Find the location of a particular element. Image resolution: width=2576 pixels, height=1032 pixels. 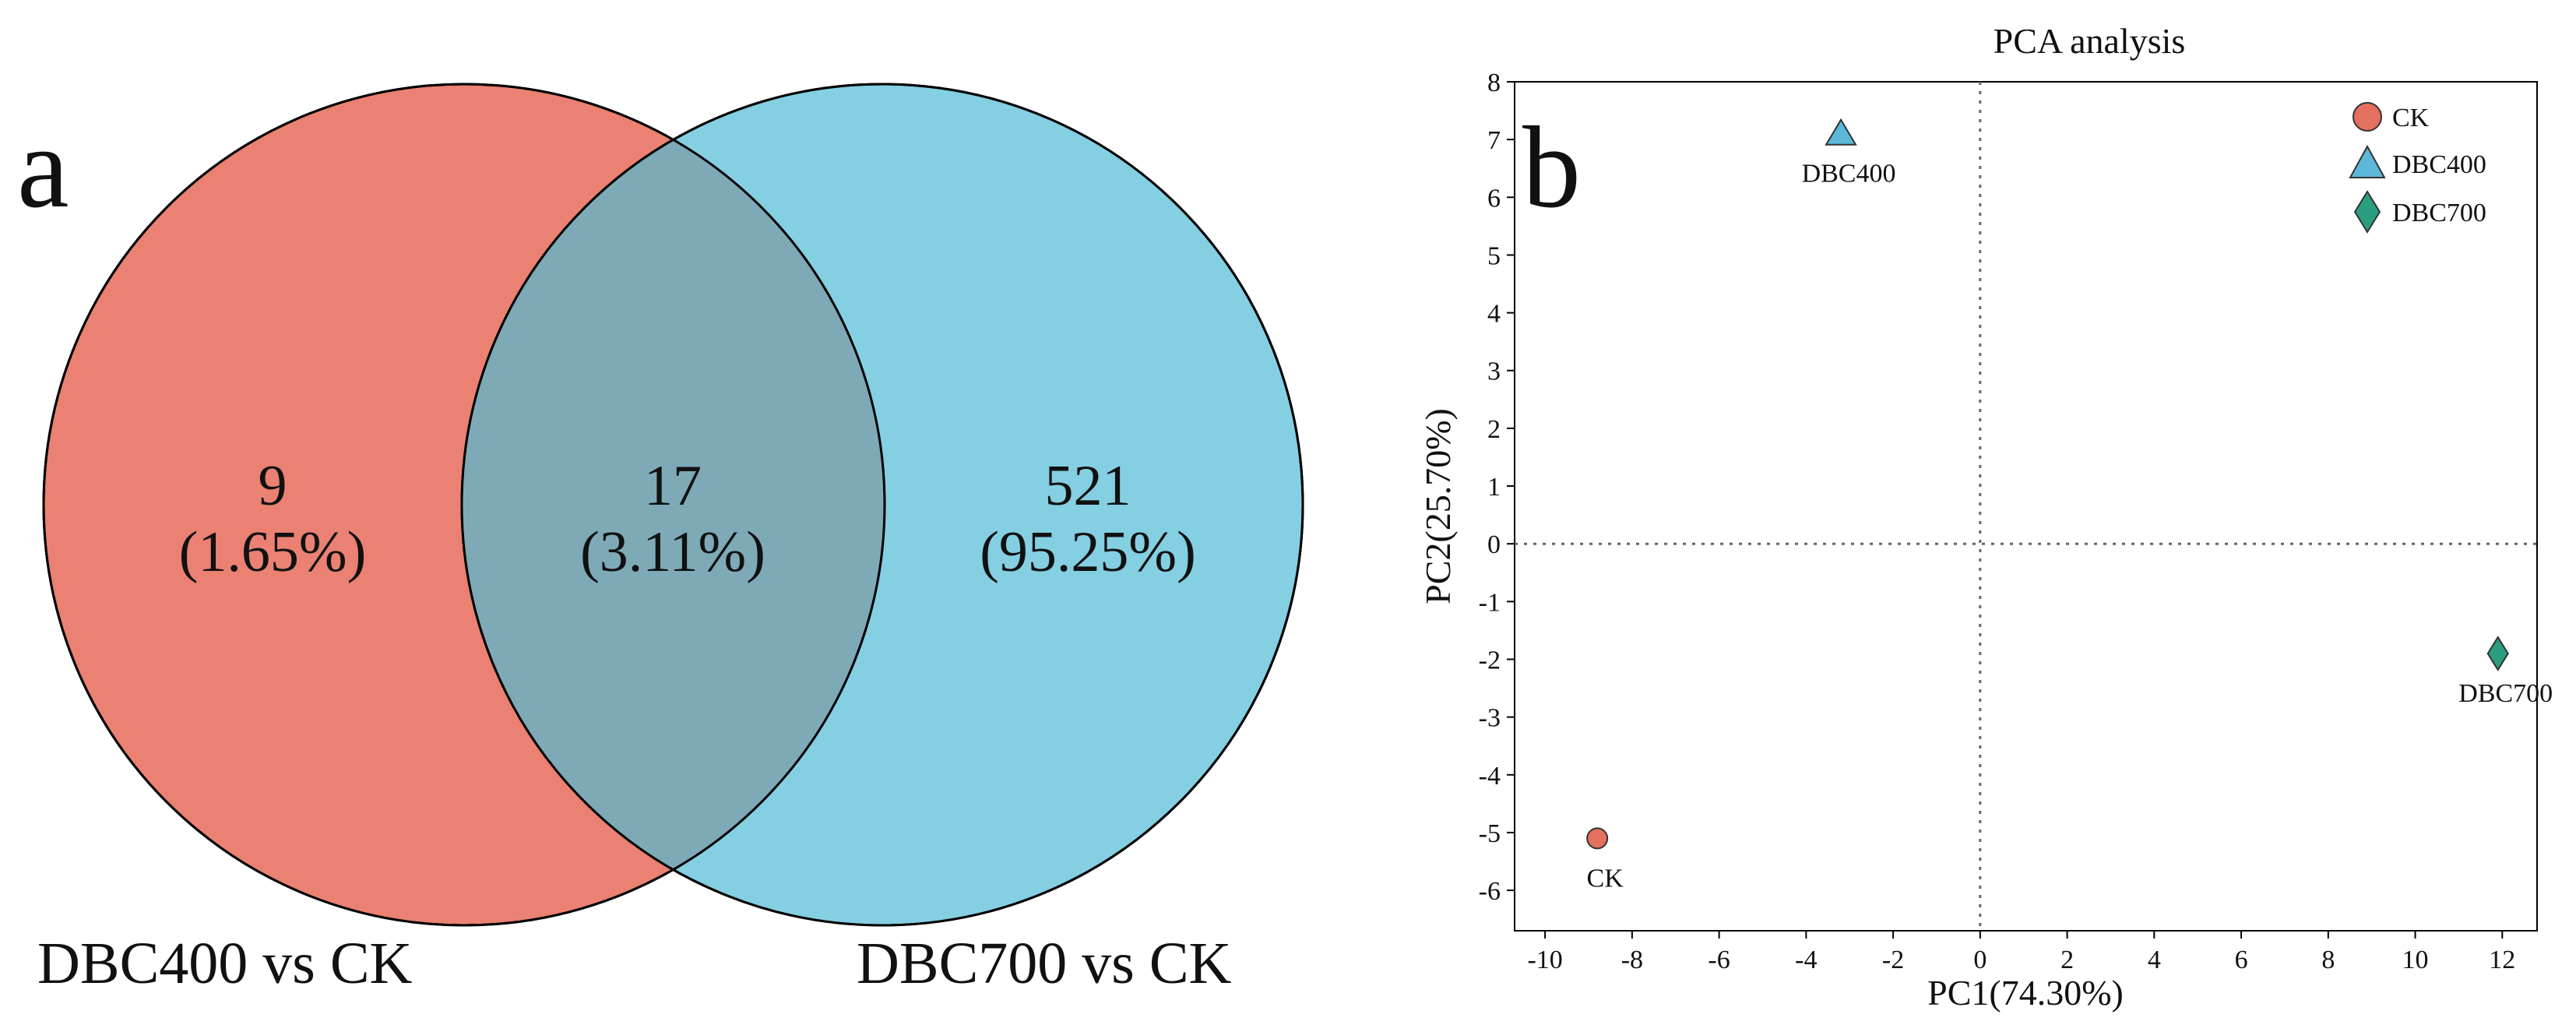

legend: CK DBC400 DBC700 is located at coordinates (2417, 168).